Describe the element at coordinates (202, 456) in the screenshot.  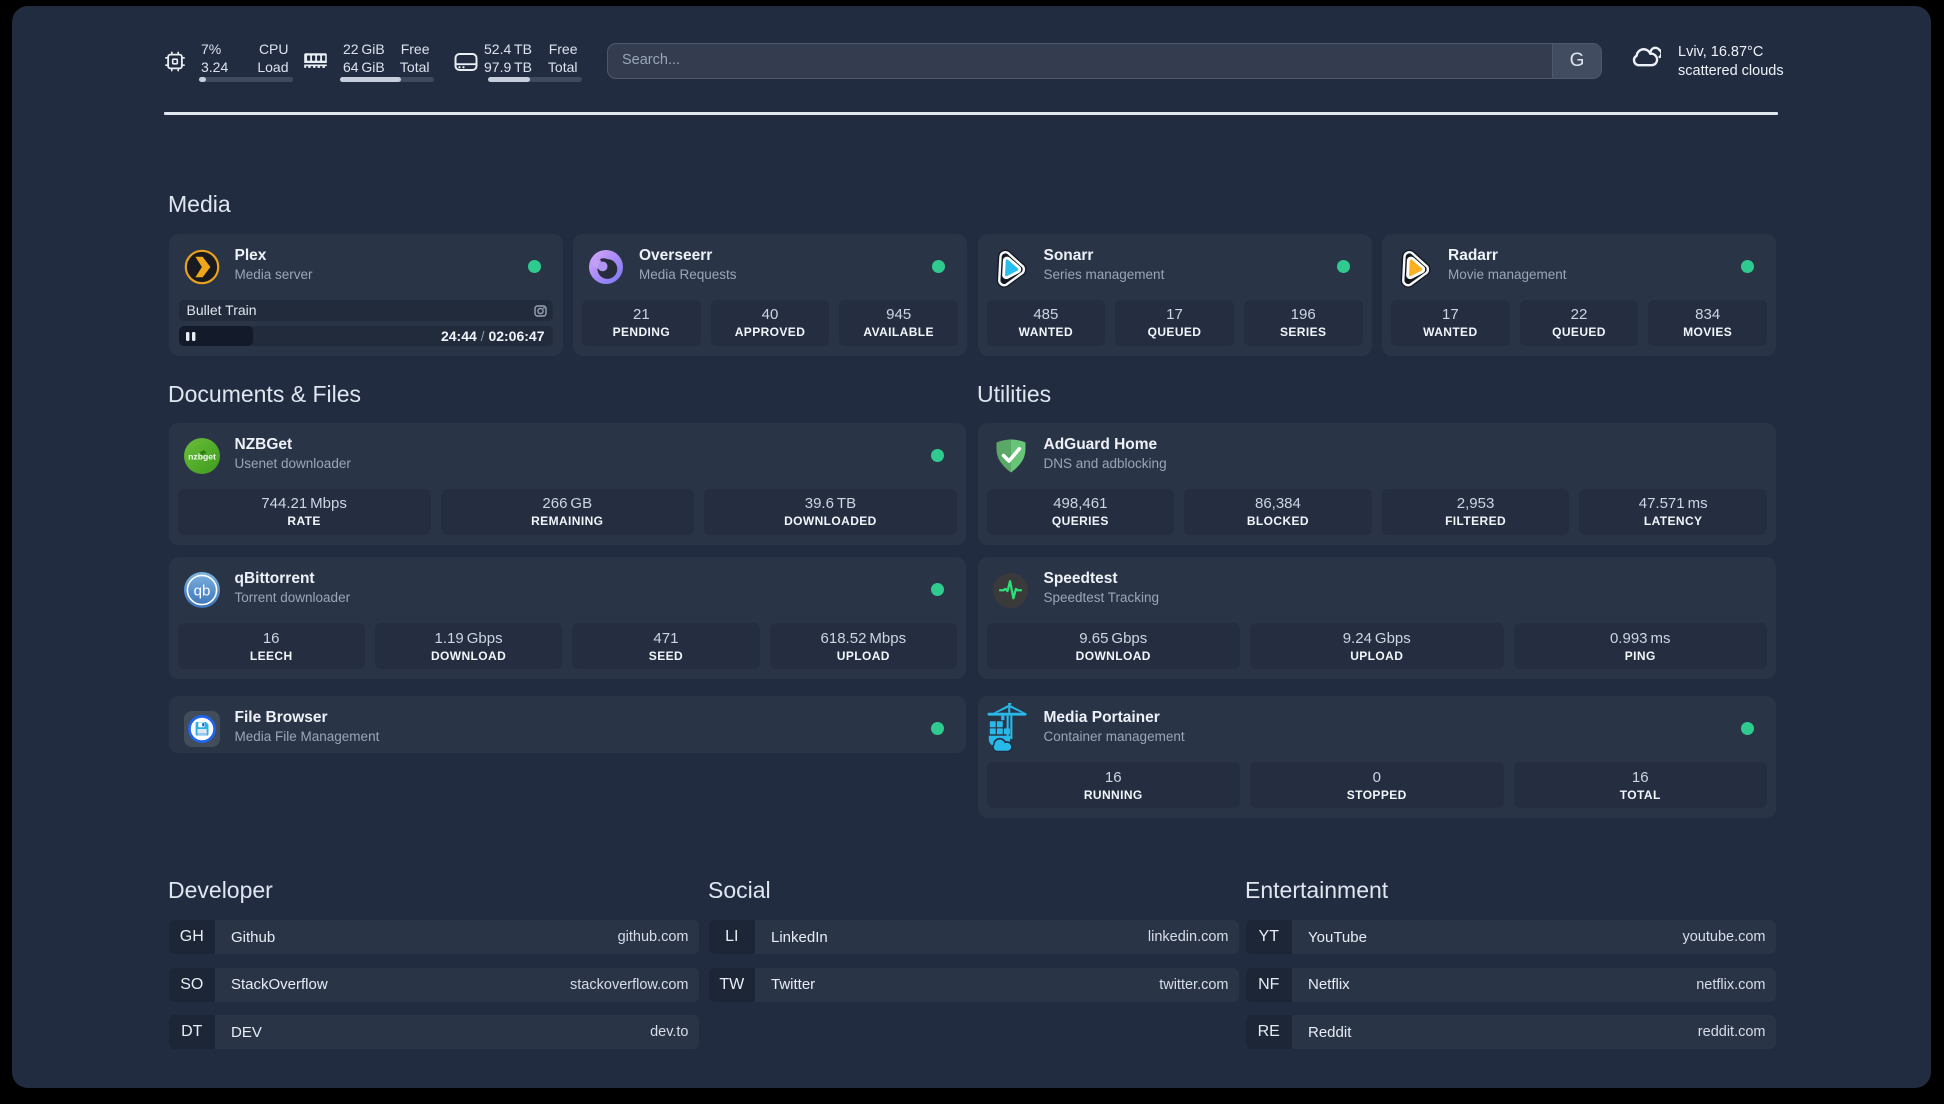
I see `svg-text: nzbget` at that location.